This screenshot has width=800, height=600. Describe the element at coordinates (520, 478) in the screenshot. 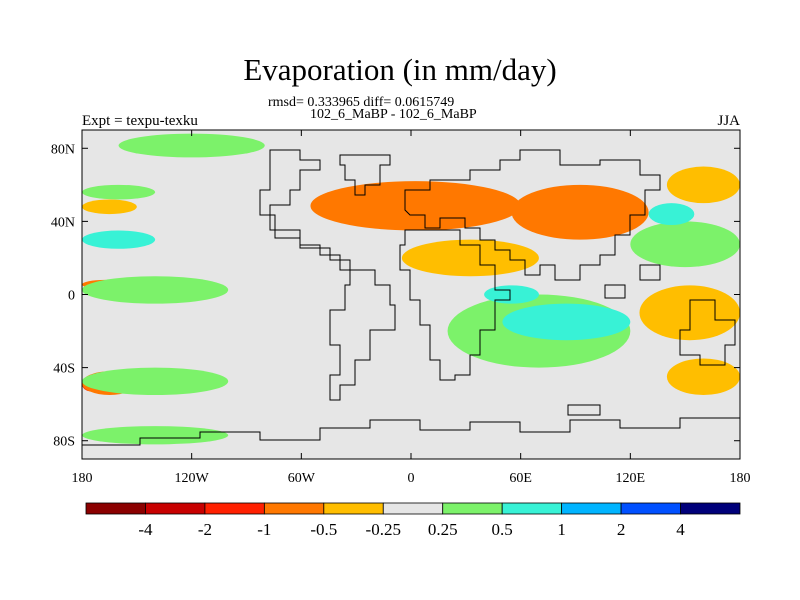

I see `x-tick-label: 60E` at that location.